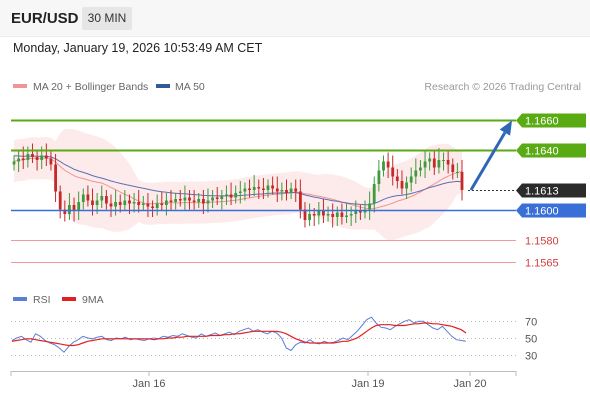 Image resolution: width=590 pixels, height=400 pixels. I want to click on datetime-label: Monday, January 19, 2026 10:53:49 AM CET, so click(138, 48).